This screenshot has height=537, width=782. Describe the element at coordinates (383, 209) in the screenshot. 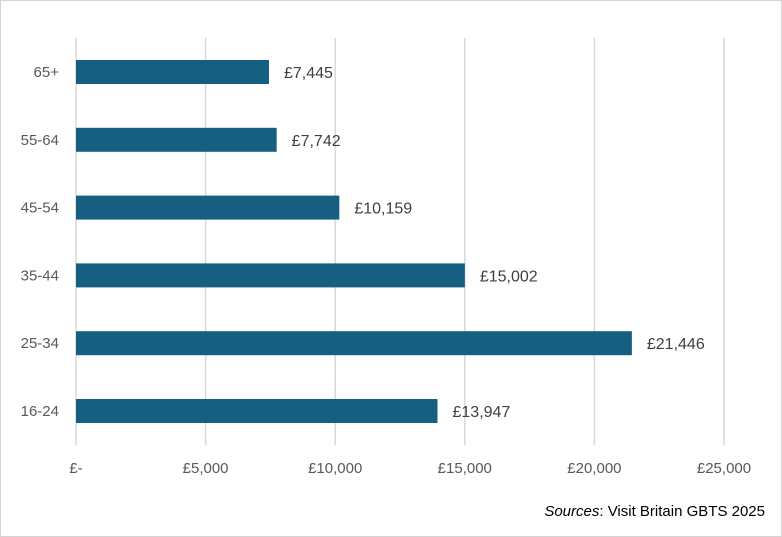

I see `data-label: £10,159` at that location.